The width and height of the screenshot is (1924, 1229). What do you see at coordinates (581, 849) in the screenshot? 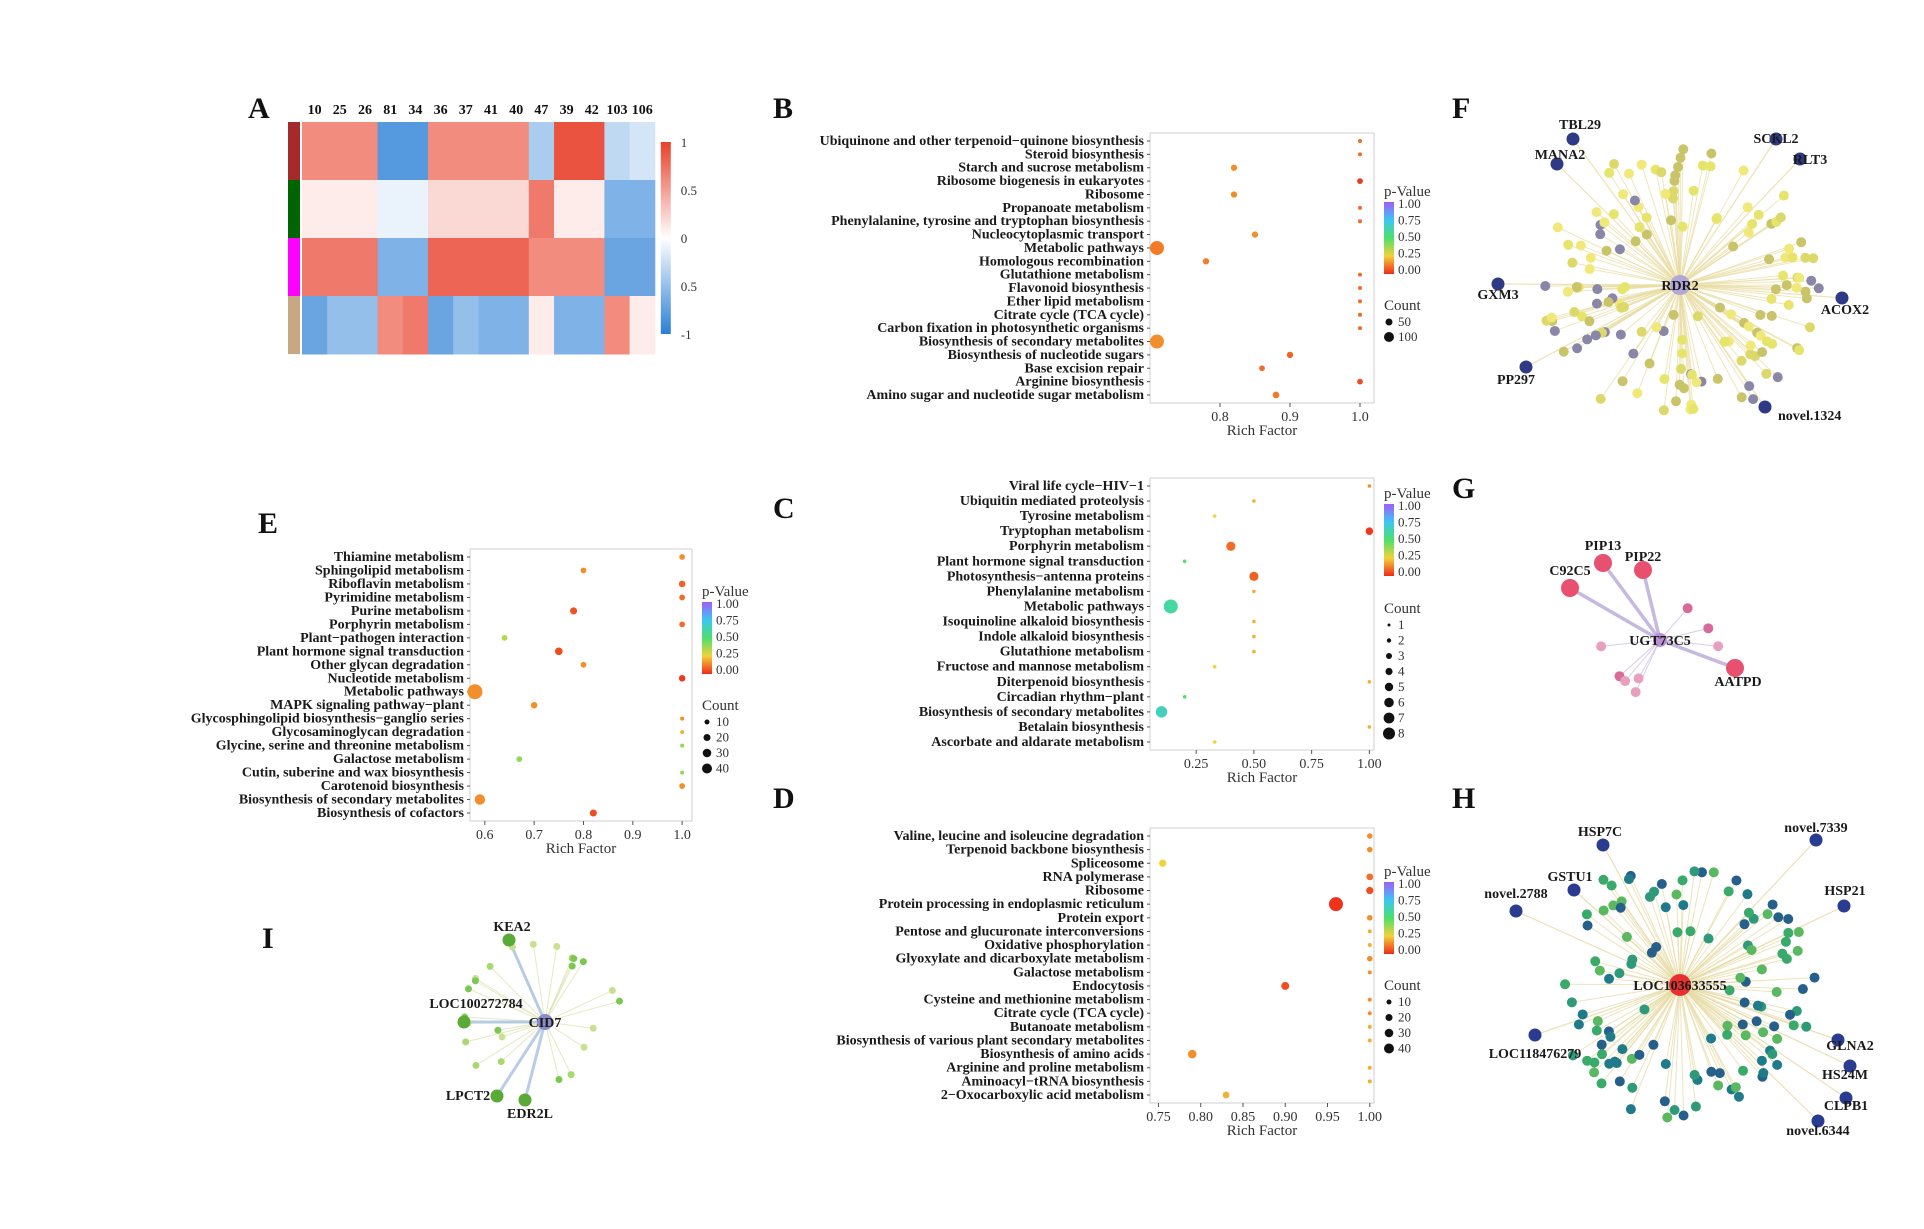
I see `x-axis-title: Rich Factor` at bounding box center [581, 849].